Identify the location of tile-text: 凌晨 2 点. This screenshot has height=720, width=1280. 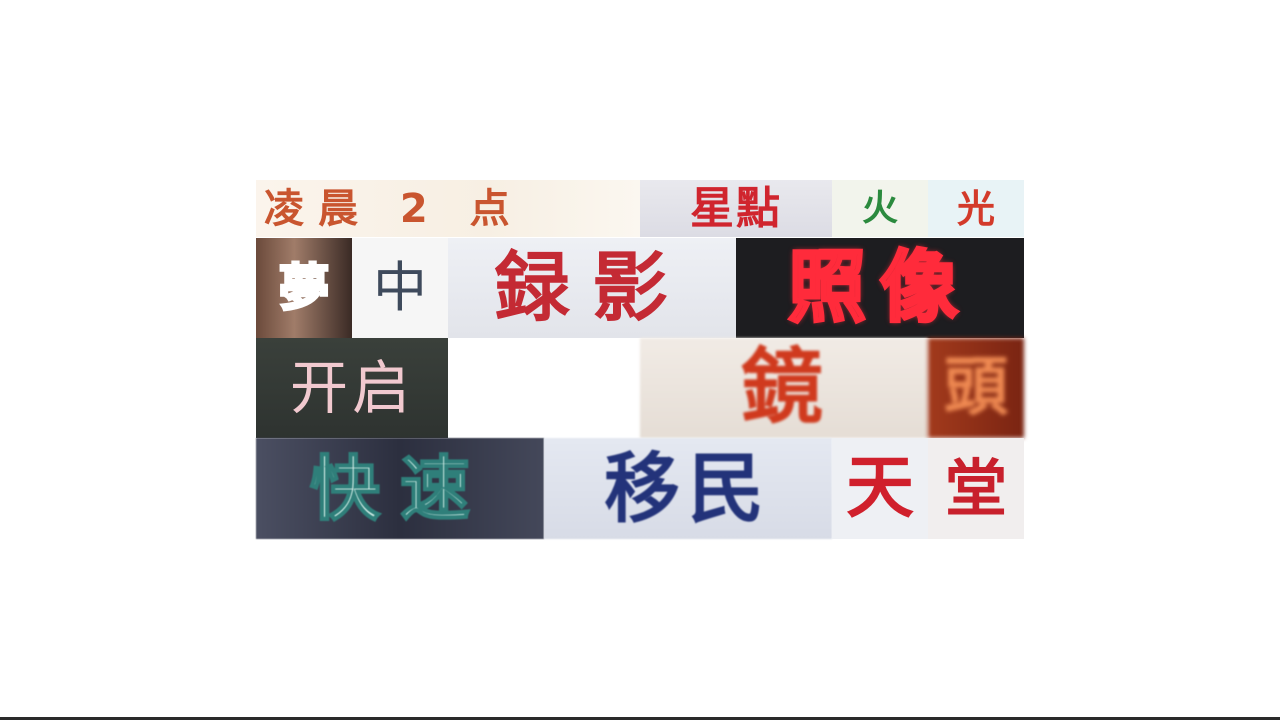
(394, 208).